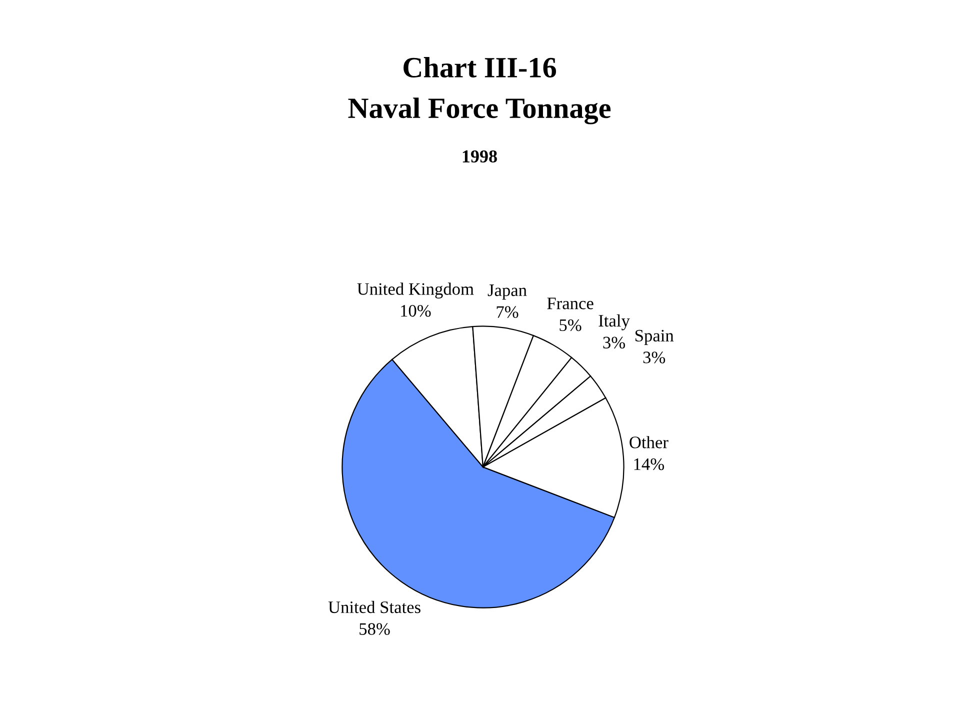 The width and height of the screenshot is (959, 719). I want to click on data-label: 58%, so click(375, 629).